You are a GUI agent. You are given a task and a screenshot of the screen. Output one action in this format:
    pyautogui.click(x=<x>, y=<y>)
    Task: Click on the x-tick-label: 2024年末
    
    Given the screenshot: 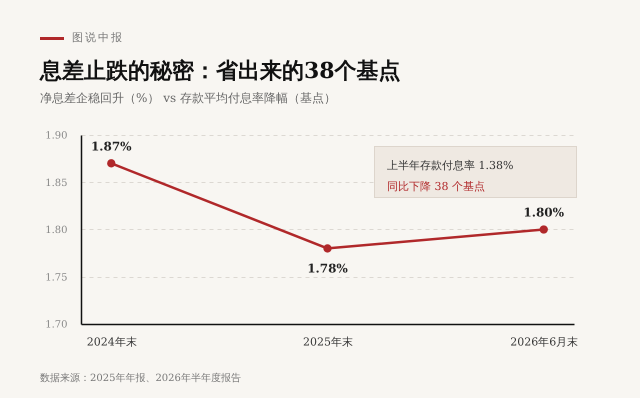 What is the action you would take?
    pyautogui.click(x=111, y=342)
    